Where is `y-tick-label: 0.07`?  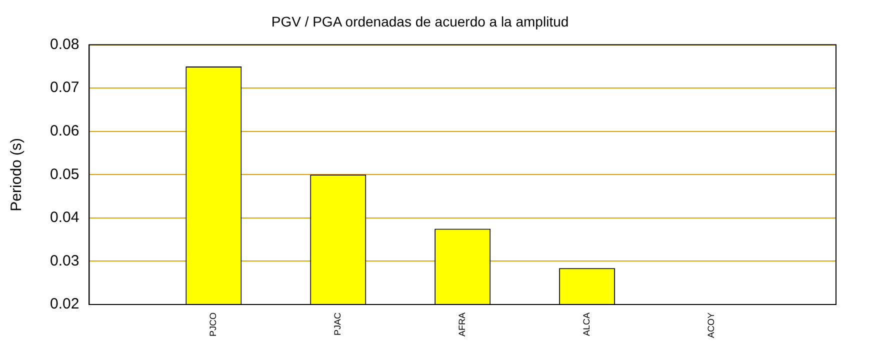
y-tick-label: 0.07 is located at coordinates (65, 87).